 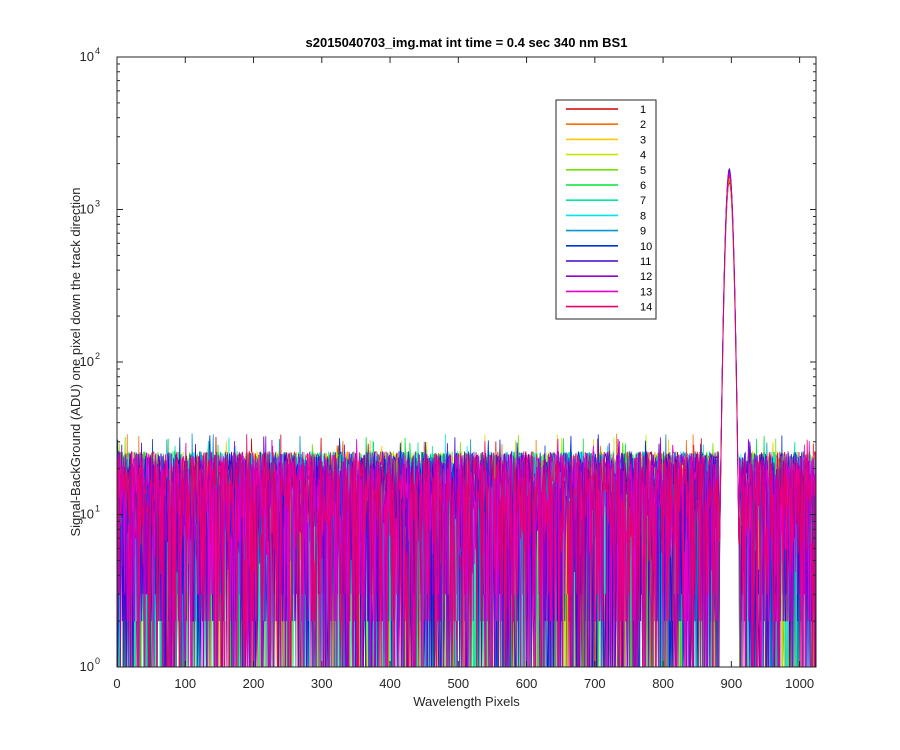 I want to click on x-tick-label: 600, so click(x=527, y=683).